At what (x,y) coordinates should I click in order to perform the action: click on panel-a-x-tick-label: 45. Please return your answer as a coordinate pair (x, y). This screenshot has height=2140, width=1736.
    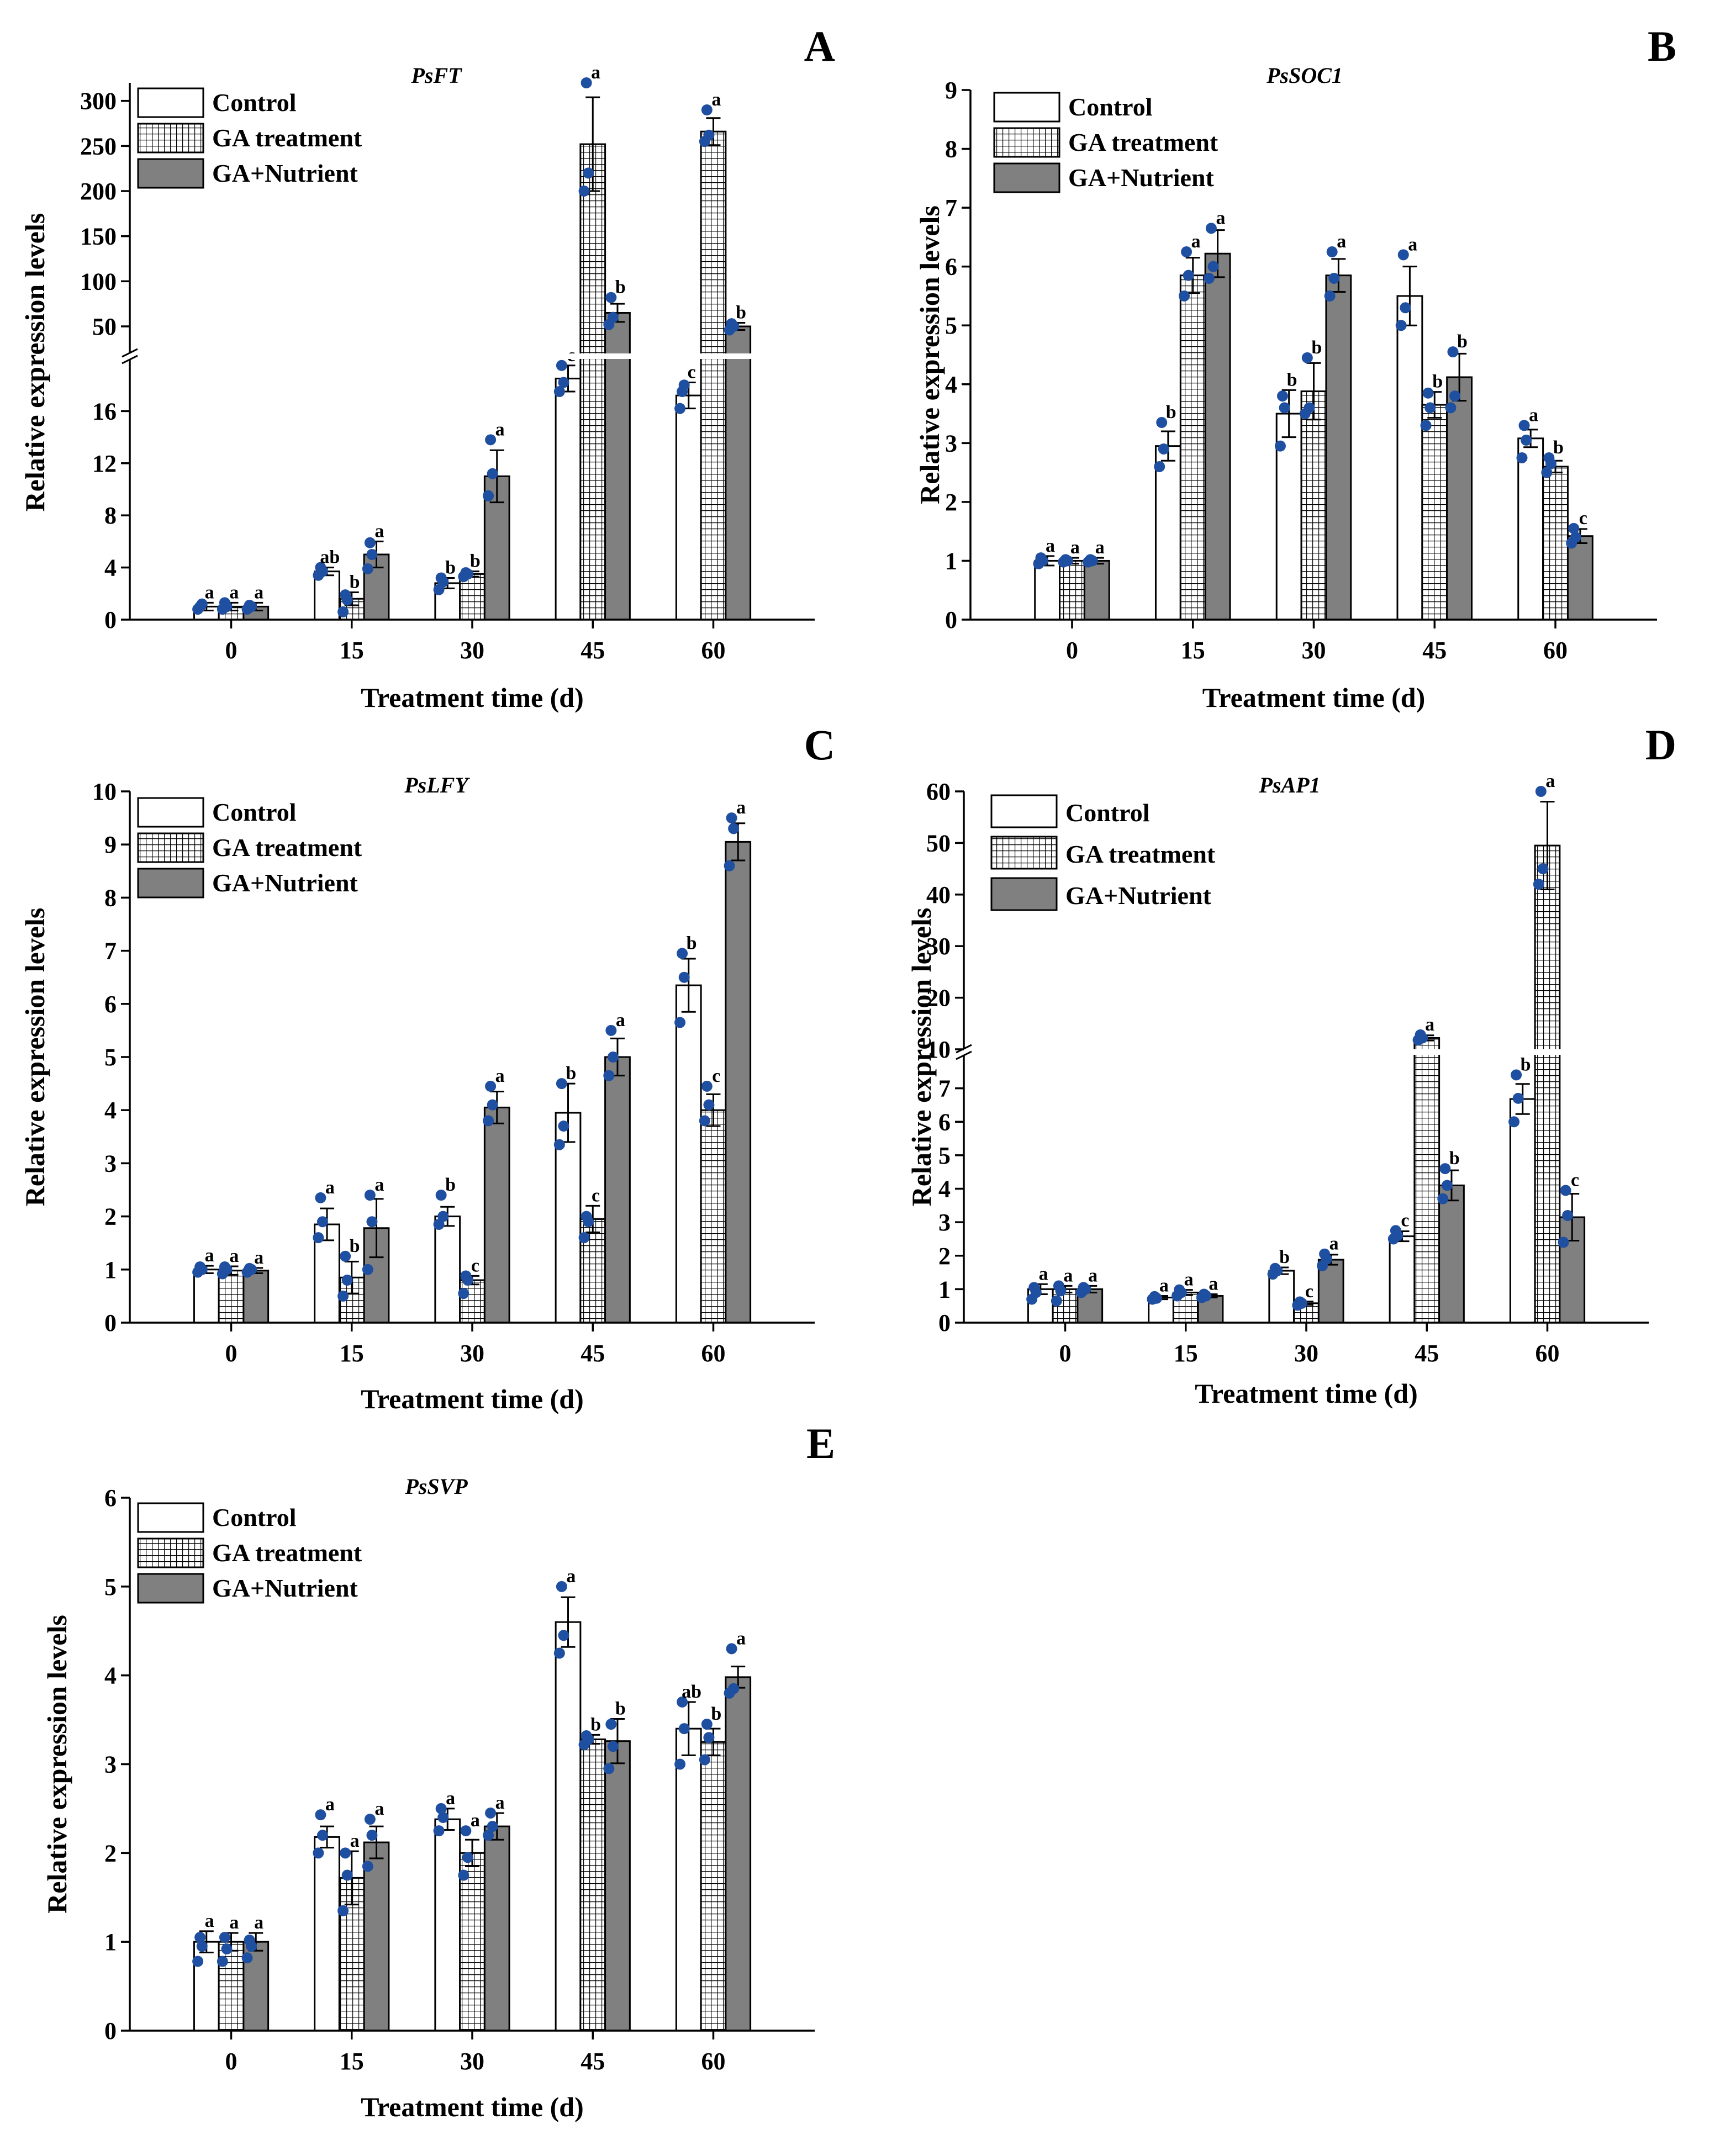
    Looking at the image, I should click on (593, 650).